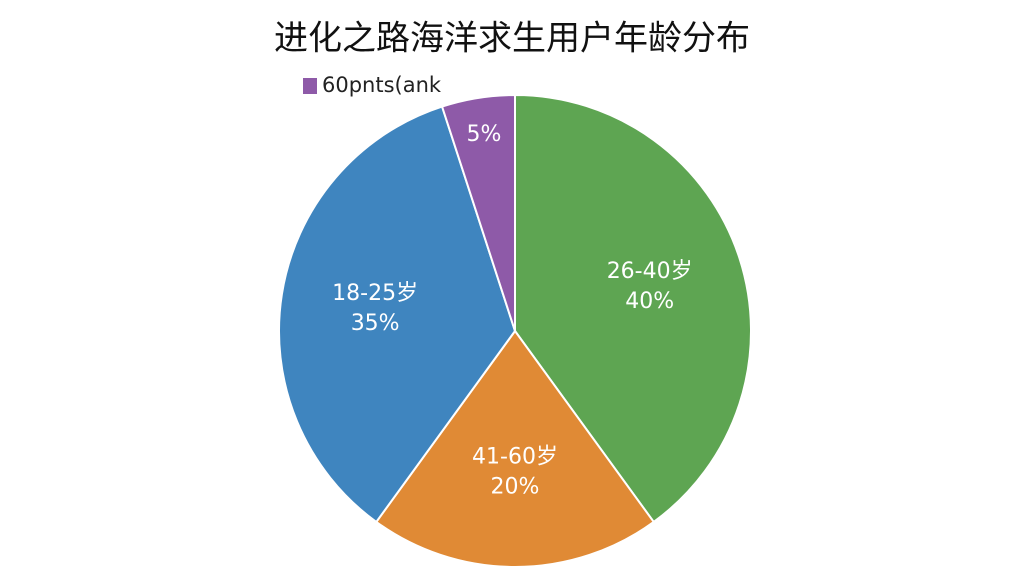 Image resolution: width=1024 pixels, height=576 pixels. I want to click on slice-value-label: 35%, so click(375, 323).